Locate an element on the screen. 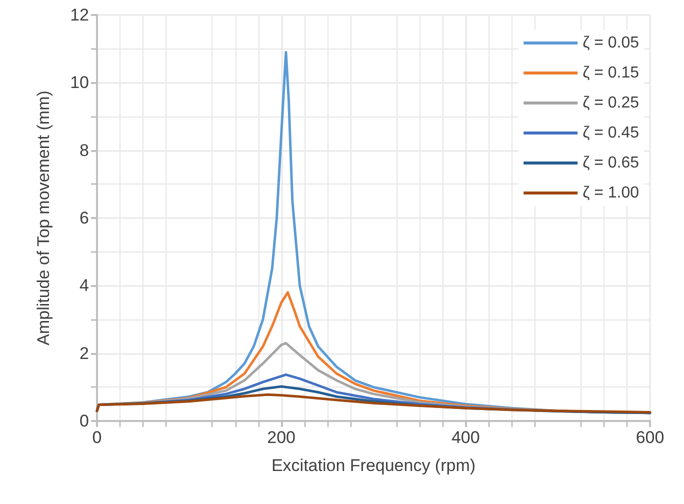 Image resolution: width=684 pixels, height=504 pixels. legend-label: ζ = 1.00 is located at coordinates (611, 193).